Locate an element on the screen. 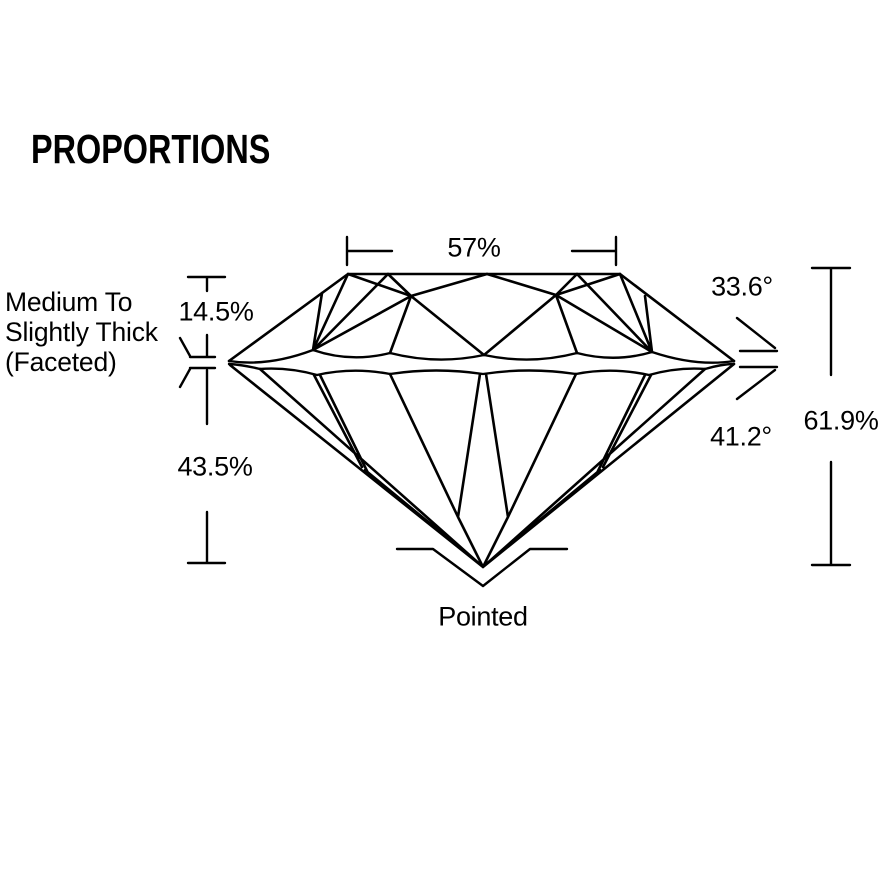 The width and height of the screenshot is (882, 884). total-depth-label: 61.9% is located at coordinates (841, 420).